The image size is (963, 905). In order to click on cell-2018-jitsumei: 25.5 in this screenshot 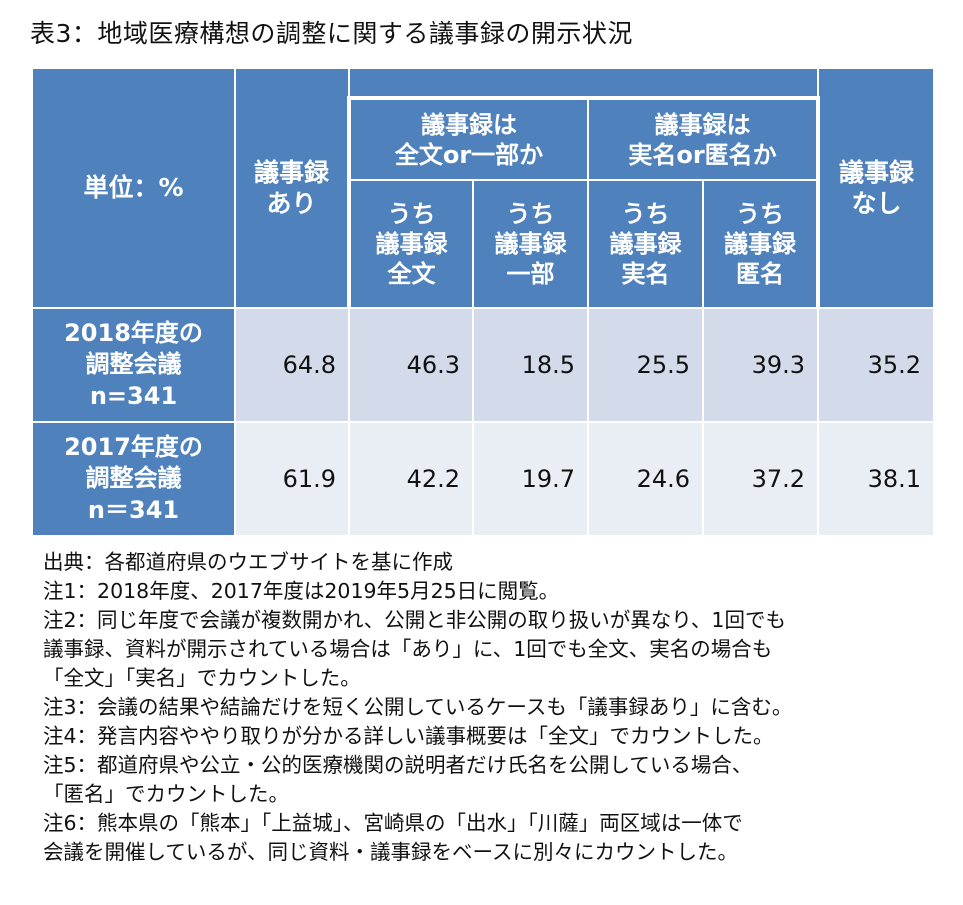, I will do `click(645, 365)`.